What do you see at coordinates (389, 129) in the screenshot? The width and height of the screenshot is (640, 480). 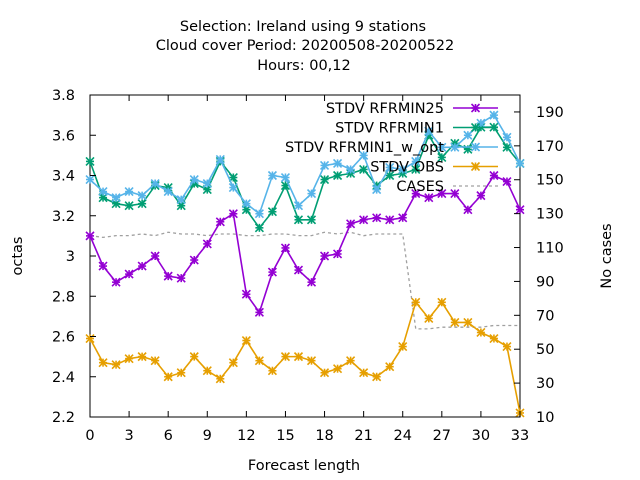 I see `legend-label: STDV RFRMIN1` at bounding box center [389, 129].